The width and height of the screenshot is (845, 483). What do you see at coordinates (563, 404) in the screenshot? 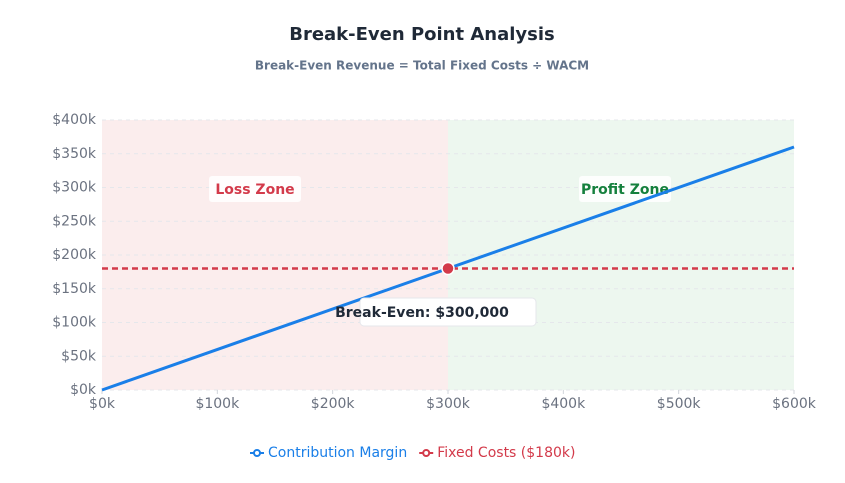
I see `x-tick-label: $400k` at bounding box center [563, 404].